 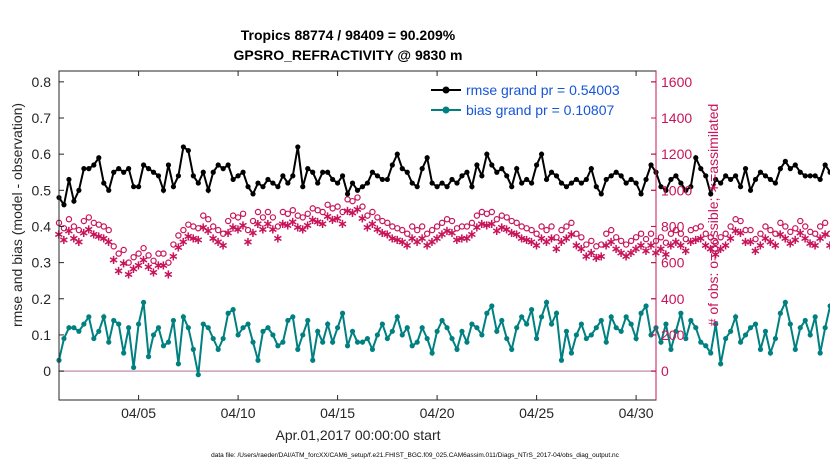 I want to click on left-tick-label: 0.7, so click(x=42, y=118).